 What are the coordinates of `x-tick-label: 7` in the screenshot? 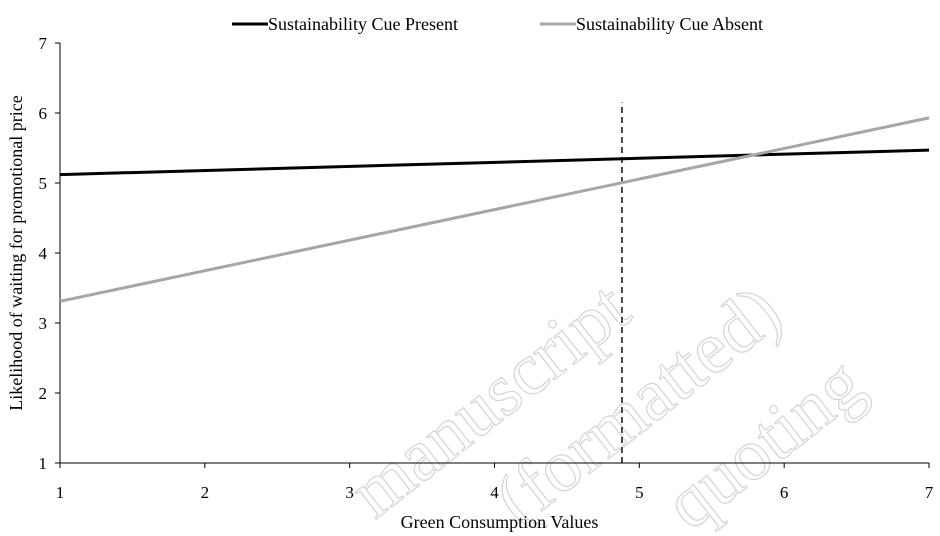 It's located at (929, 492).